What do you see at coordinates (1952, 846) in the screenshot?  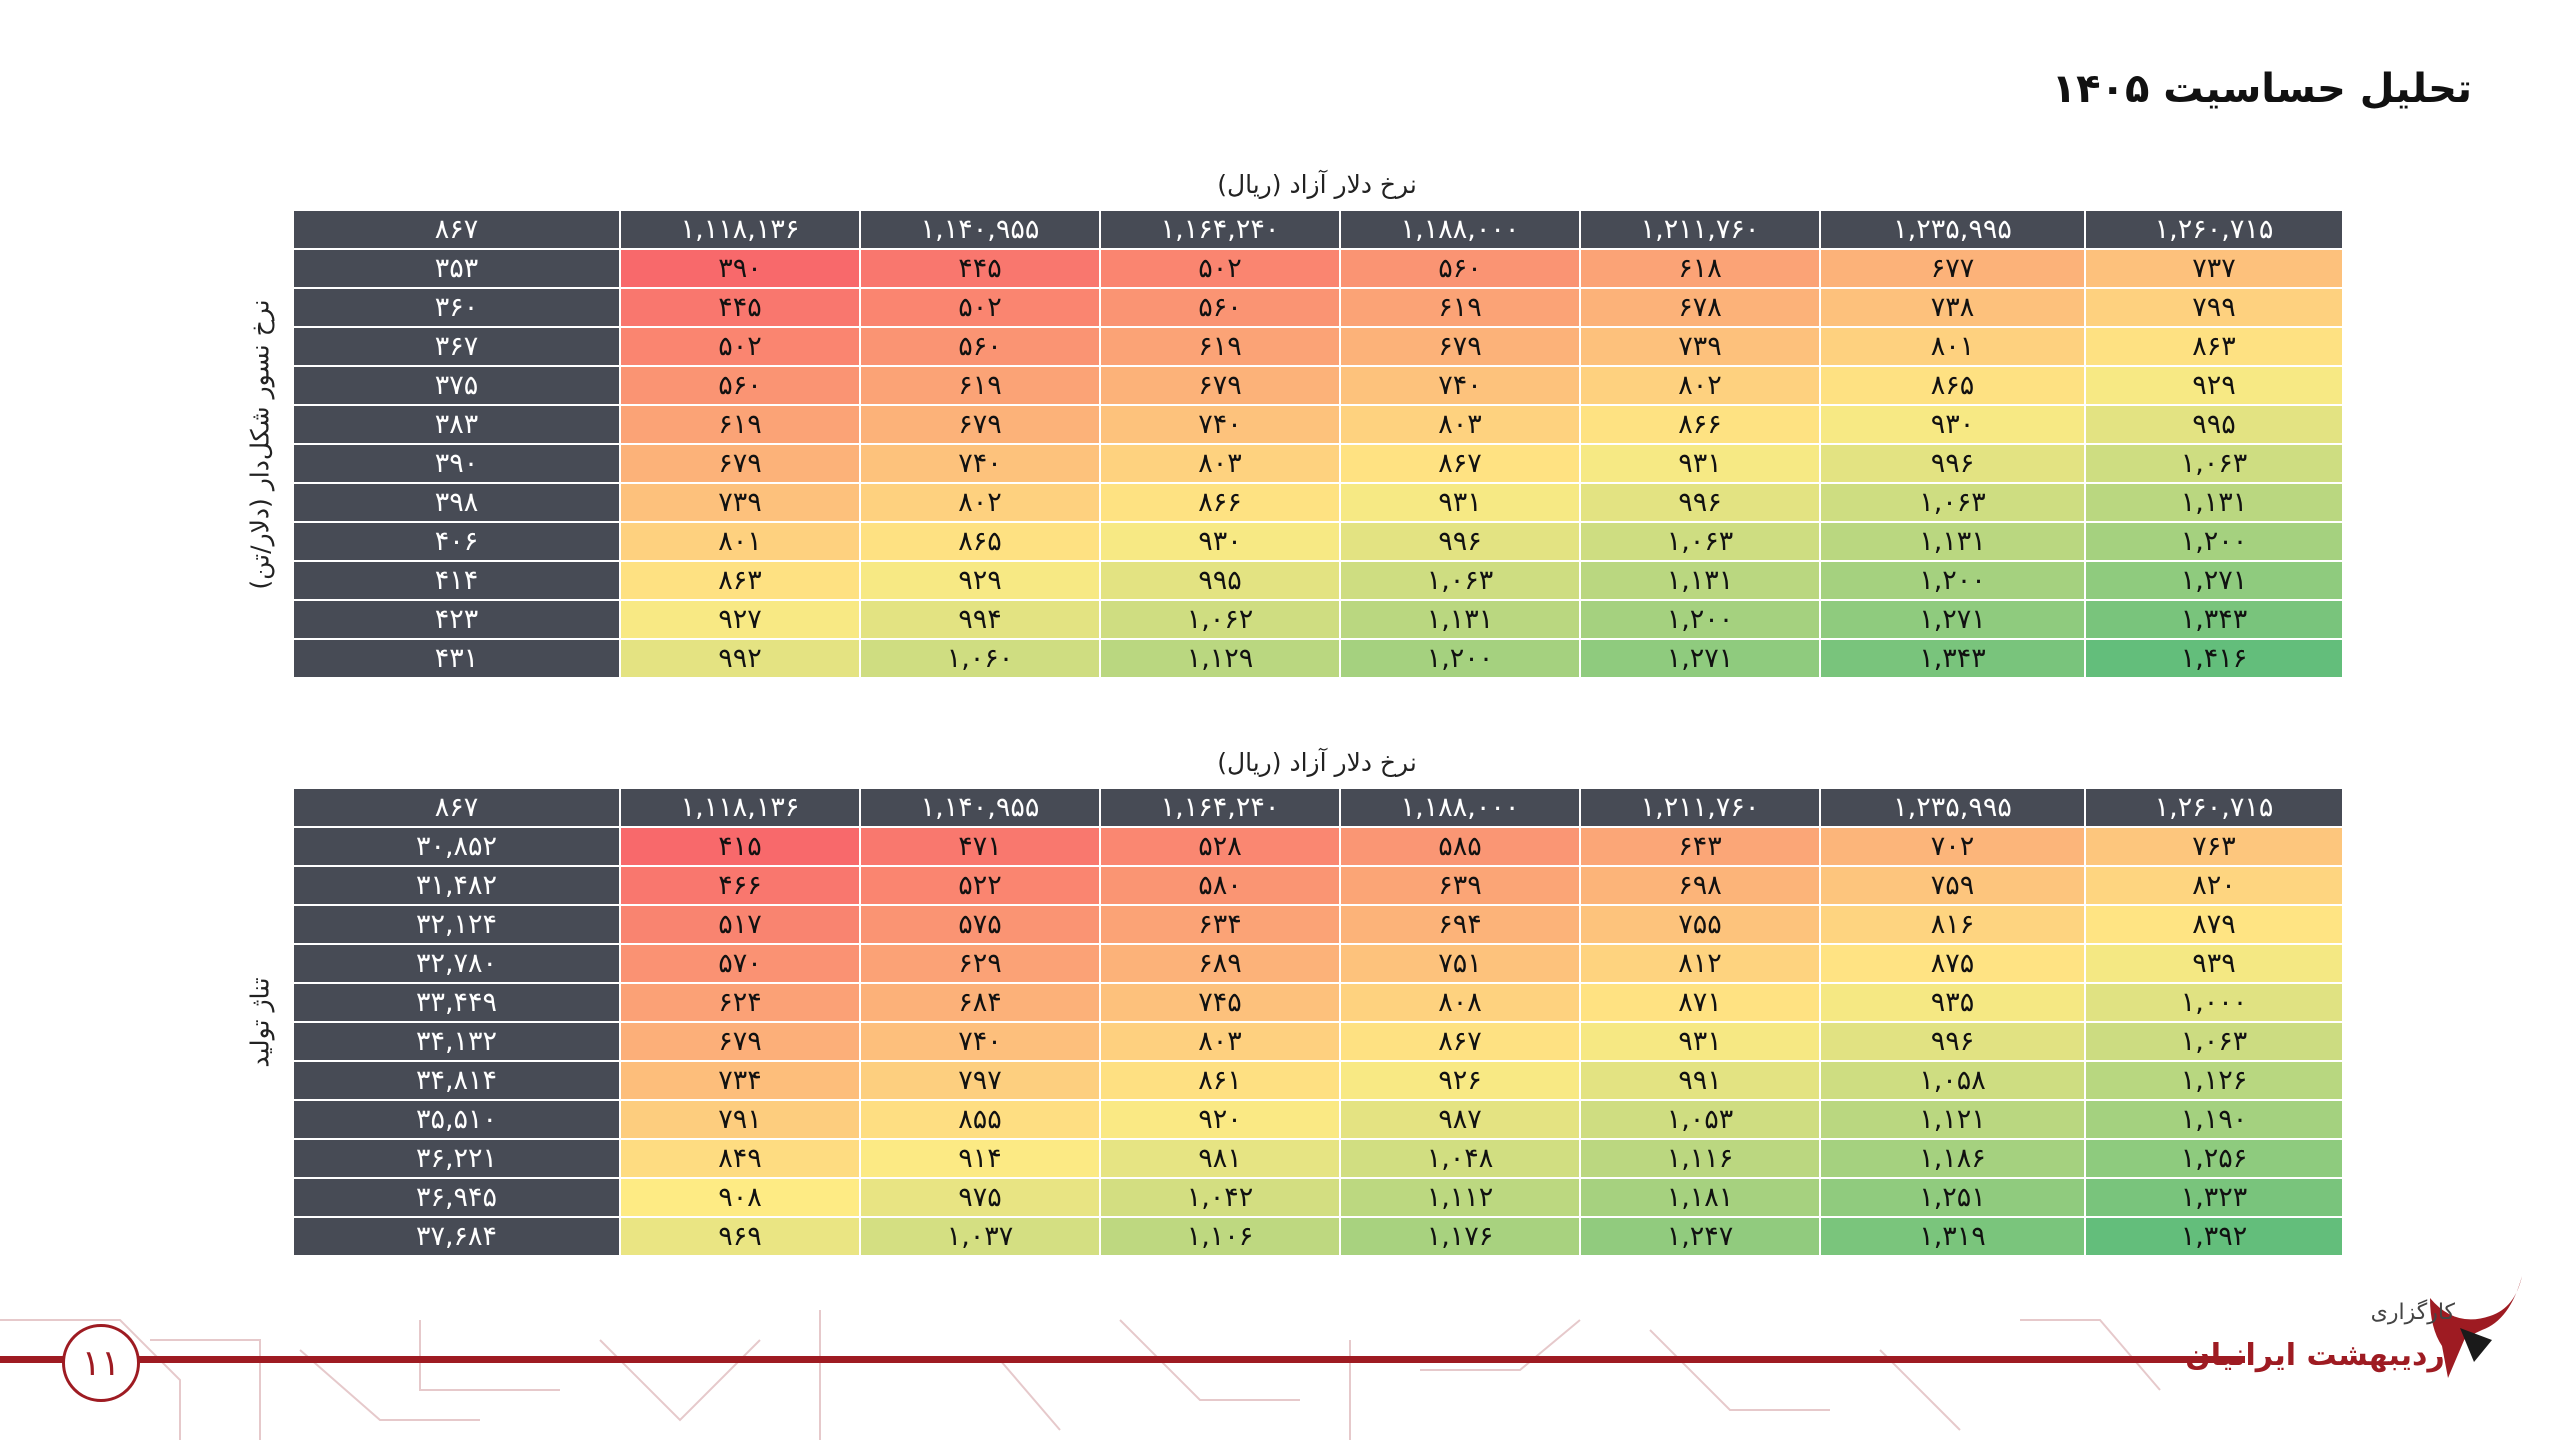 I see `table-cell: ۷۰۲` at bounding box center [1952, 846].